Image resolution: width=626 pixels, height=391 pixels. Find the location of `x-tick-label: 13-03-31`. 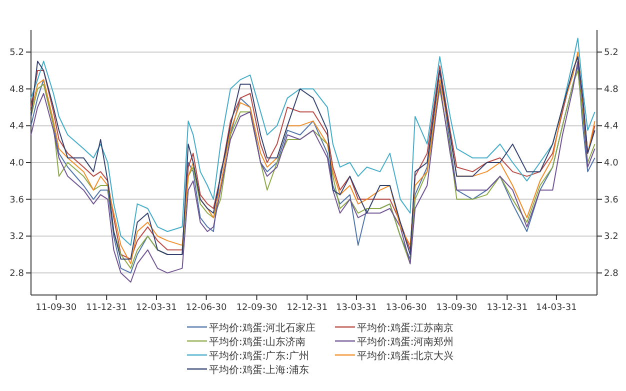

x-tick-label: 13-03-31 is located at coordinates (356, 308).